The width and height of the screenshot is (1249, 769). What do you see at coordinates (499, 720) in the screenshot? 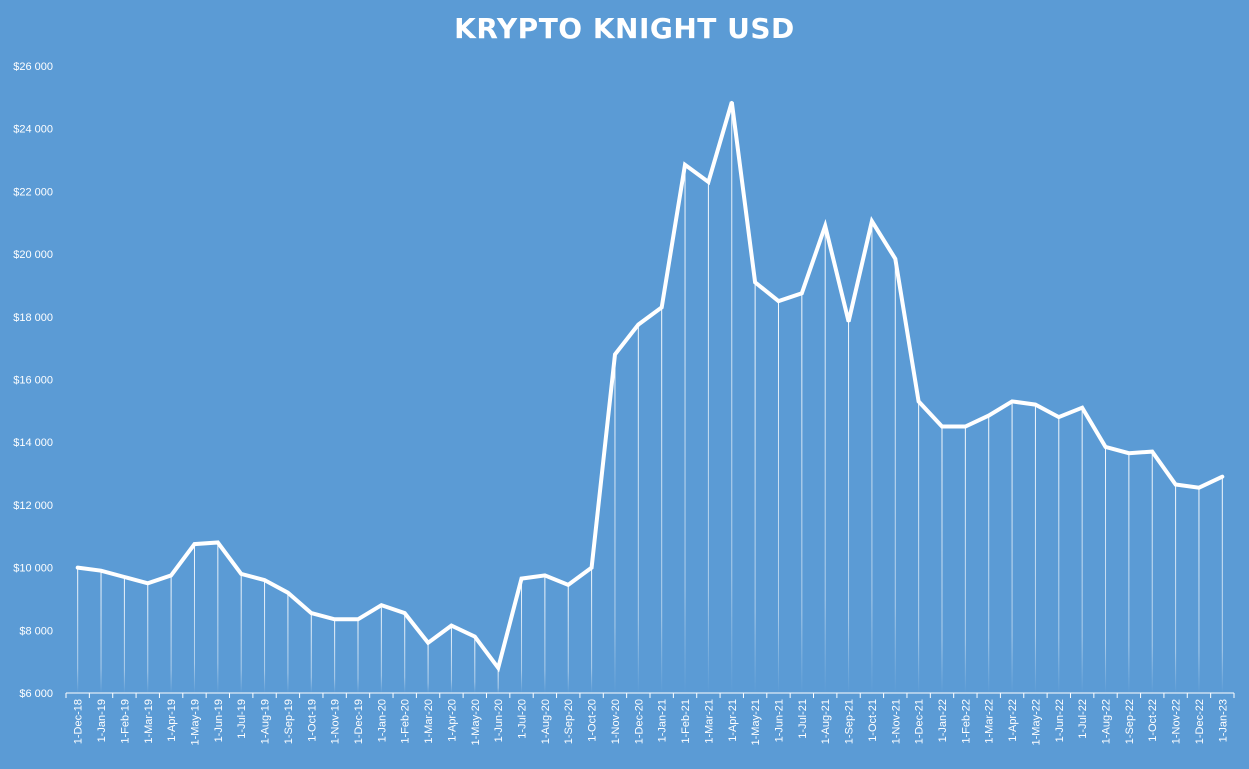
I see `x-tick-label: 1-Jun-20` at bounding box center [499, 720].